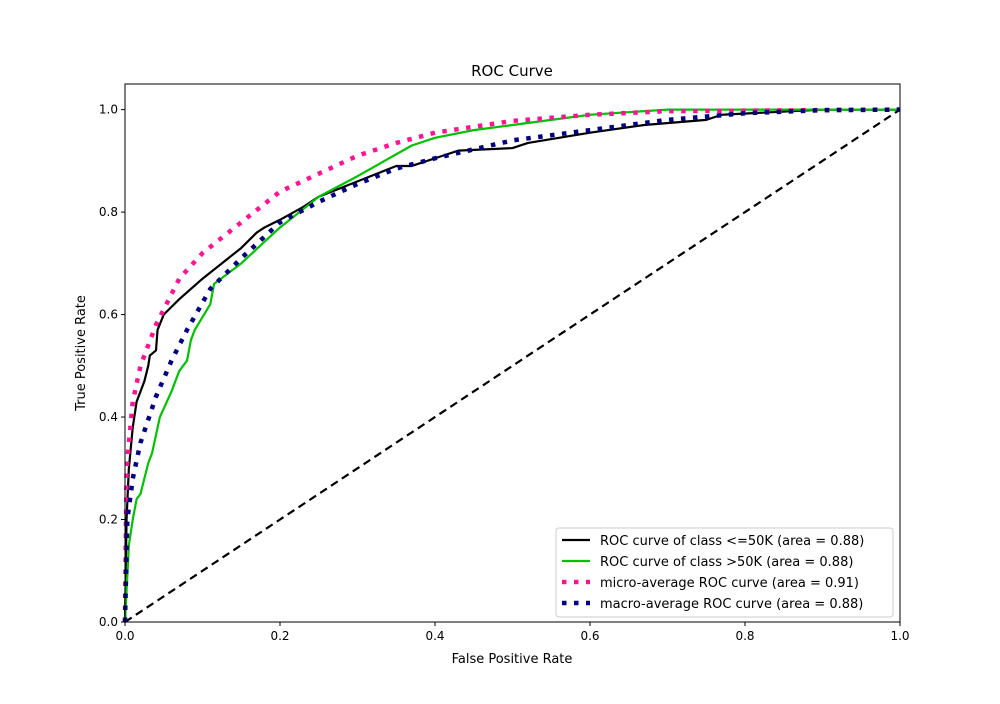 The height and width of the screenshot is (704, 1000). Describe the element at coordinates (589, 636) in the screenshot. I see `x-tick-label: 0.6` at that location.